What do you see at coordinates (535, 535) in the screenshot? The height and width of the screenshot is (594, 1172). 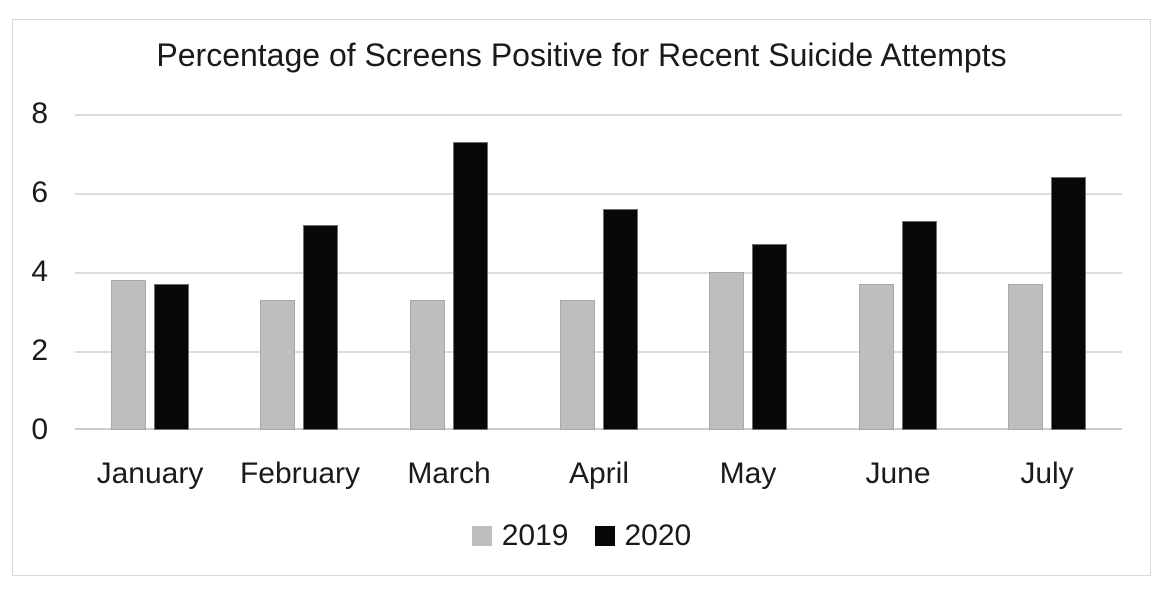 I see `legend-label-2019: 2019` at bounding box center [535, 535].